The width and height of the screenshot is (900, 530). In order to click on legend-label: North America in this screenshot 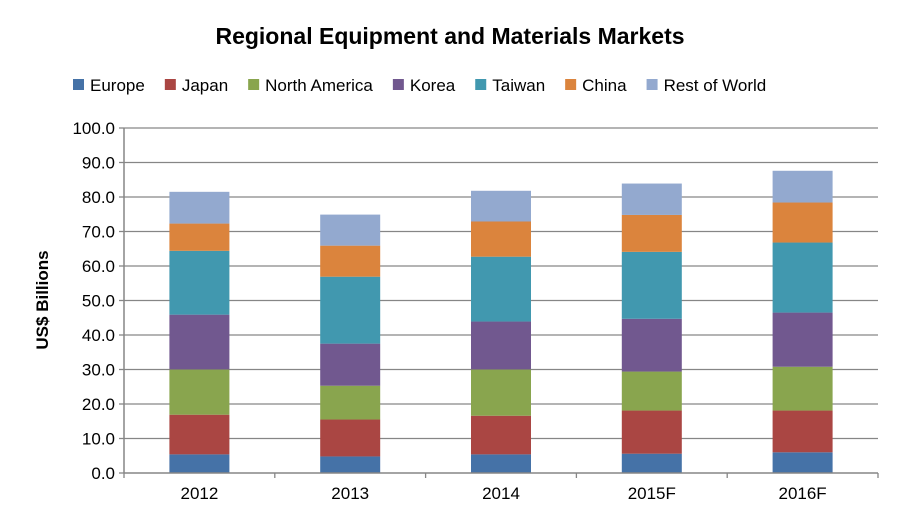, I will do `click(319, 85)`.